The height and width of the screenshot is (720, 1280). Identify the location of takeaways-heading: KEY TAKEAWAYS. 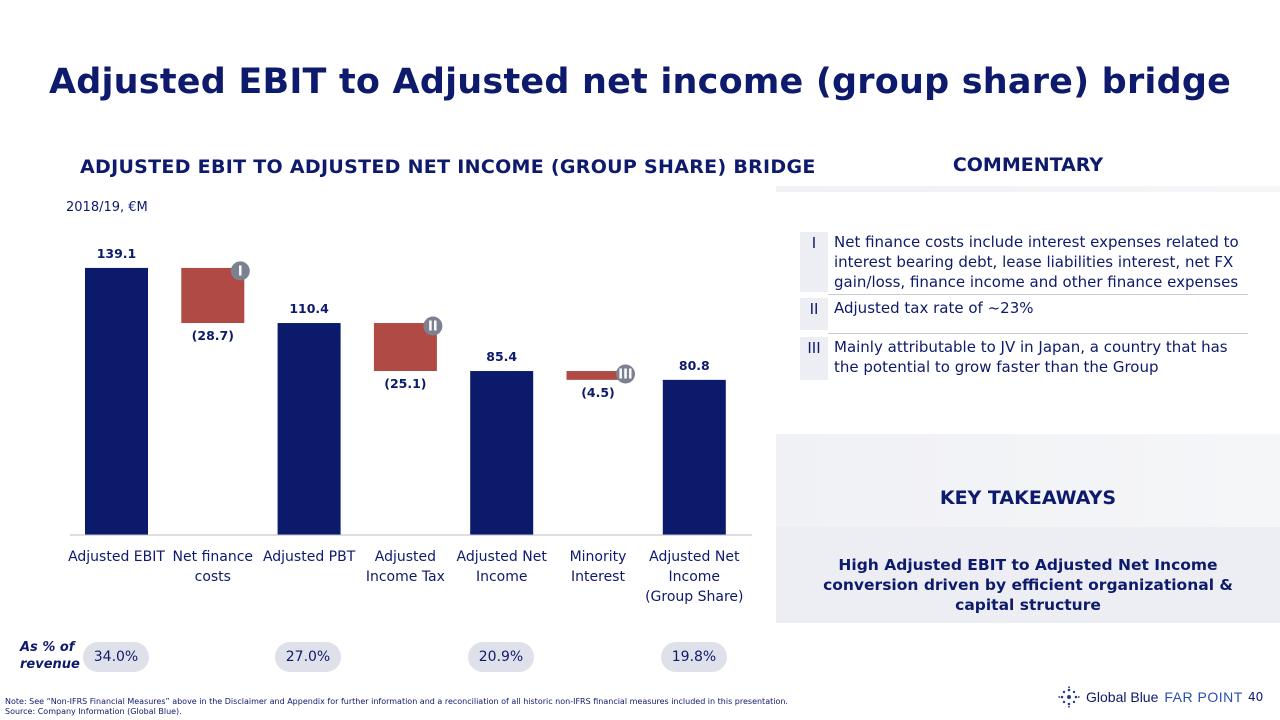
(1028, 498).